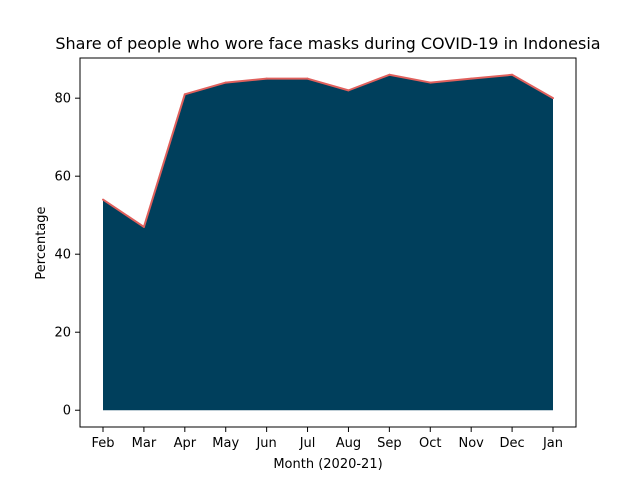 This screenshot has height=480, width=640. What do you see at coordinates (185, 443) in the screenshot?
I see `x-tick-label: Apr` at bounding box center [185, 443].